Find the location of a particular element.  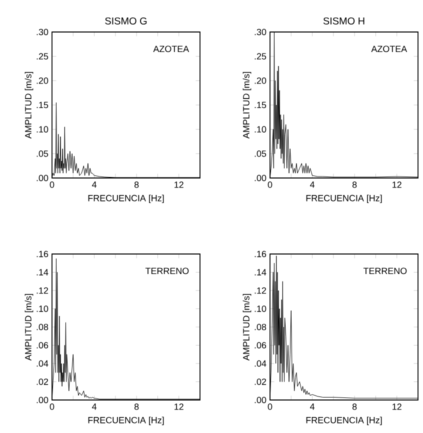

chart-title: SISMO G is located at coordinates (126, 20).